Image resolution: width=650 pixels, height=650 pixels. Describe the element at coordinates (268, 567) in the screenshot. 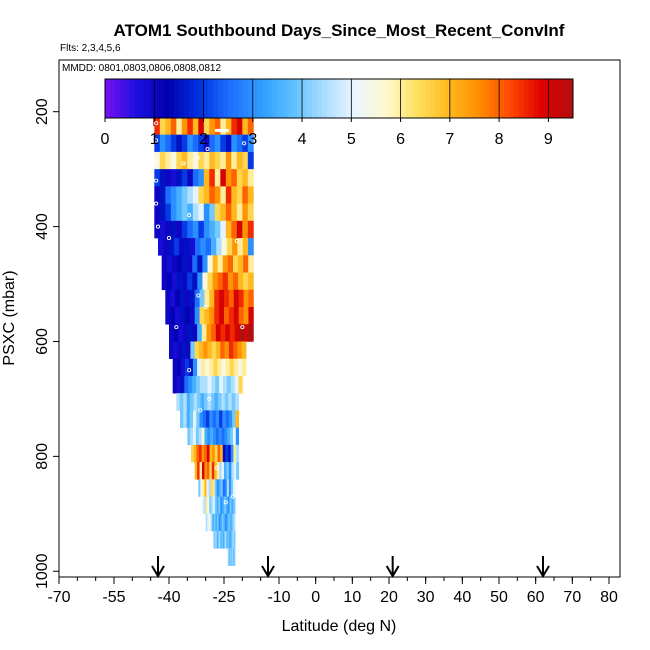

I see `flight-arrow` at that location.